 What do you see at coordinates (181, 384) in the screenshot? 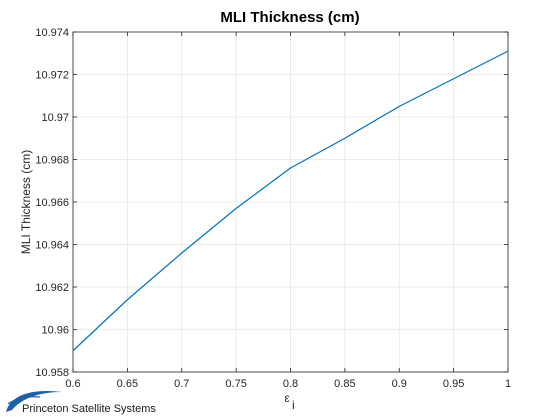
I see `x-tick-label: 0.7` at bounding box center [181, 384].